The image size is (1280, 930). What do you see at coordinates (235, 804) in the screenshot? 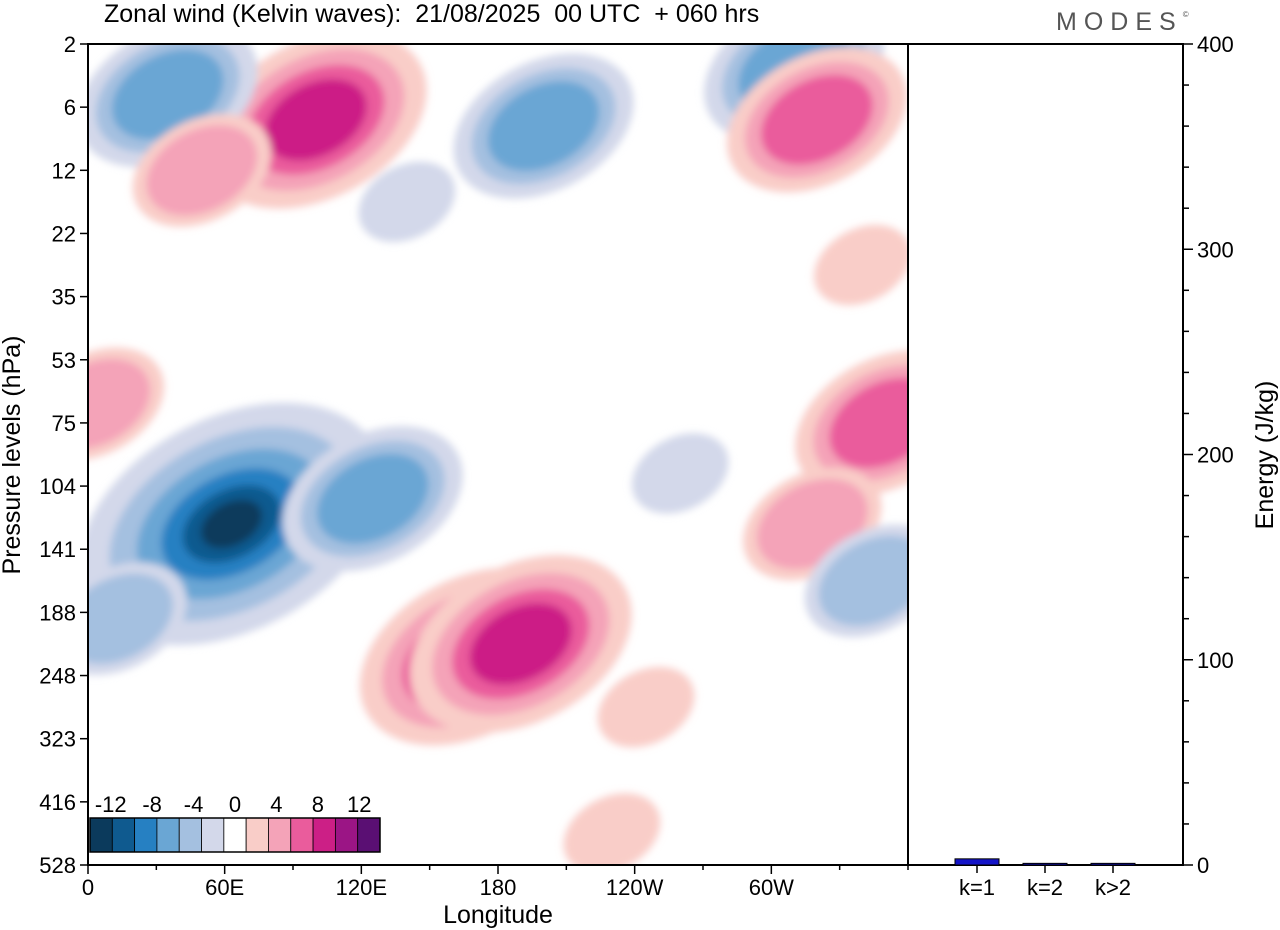
I see `colorbar-label: 0` at bounding box center [235, 804].